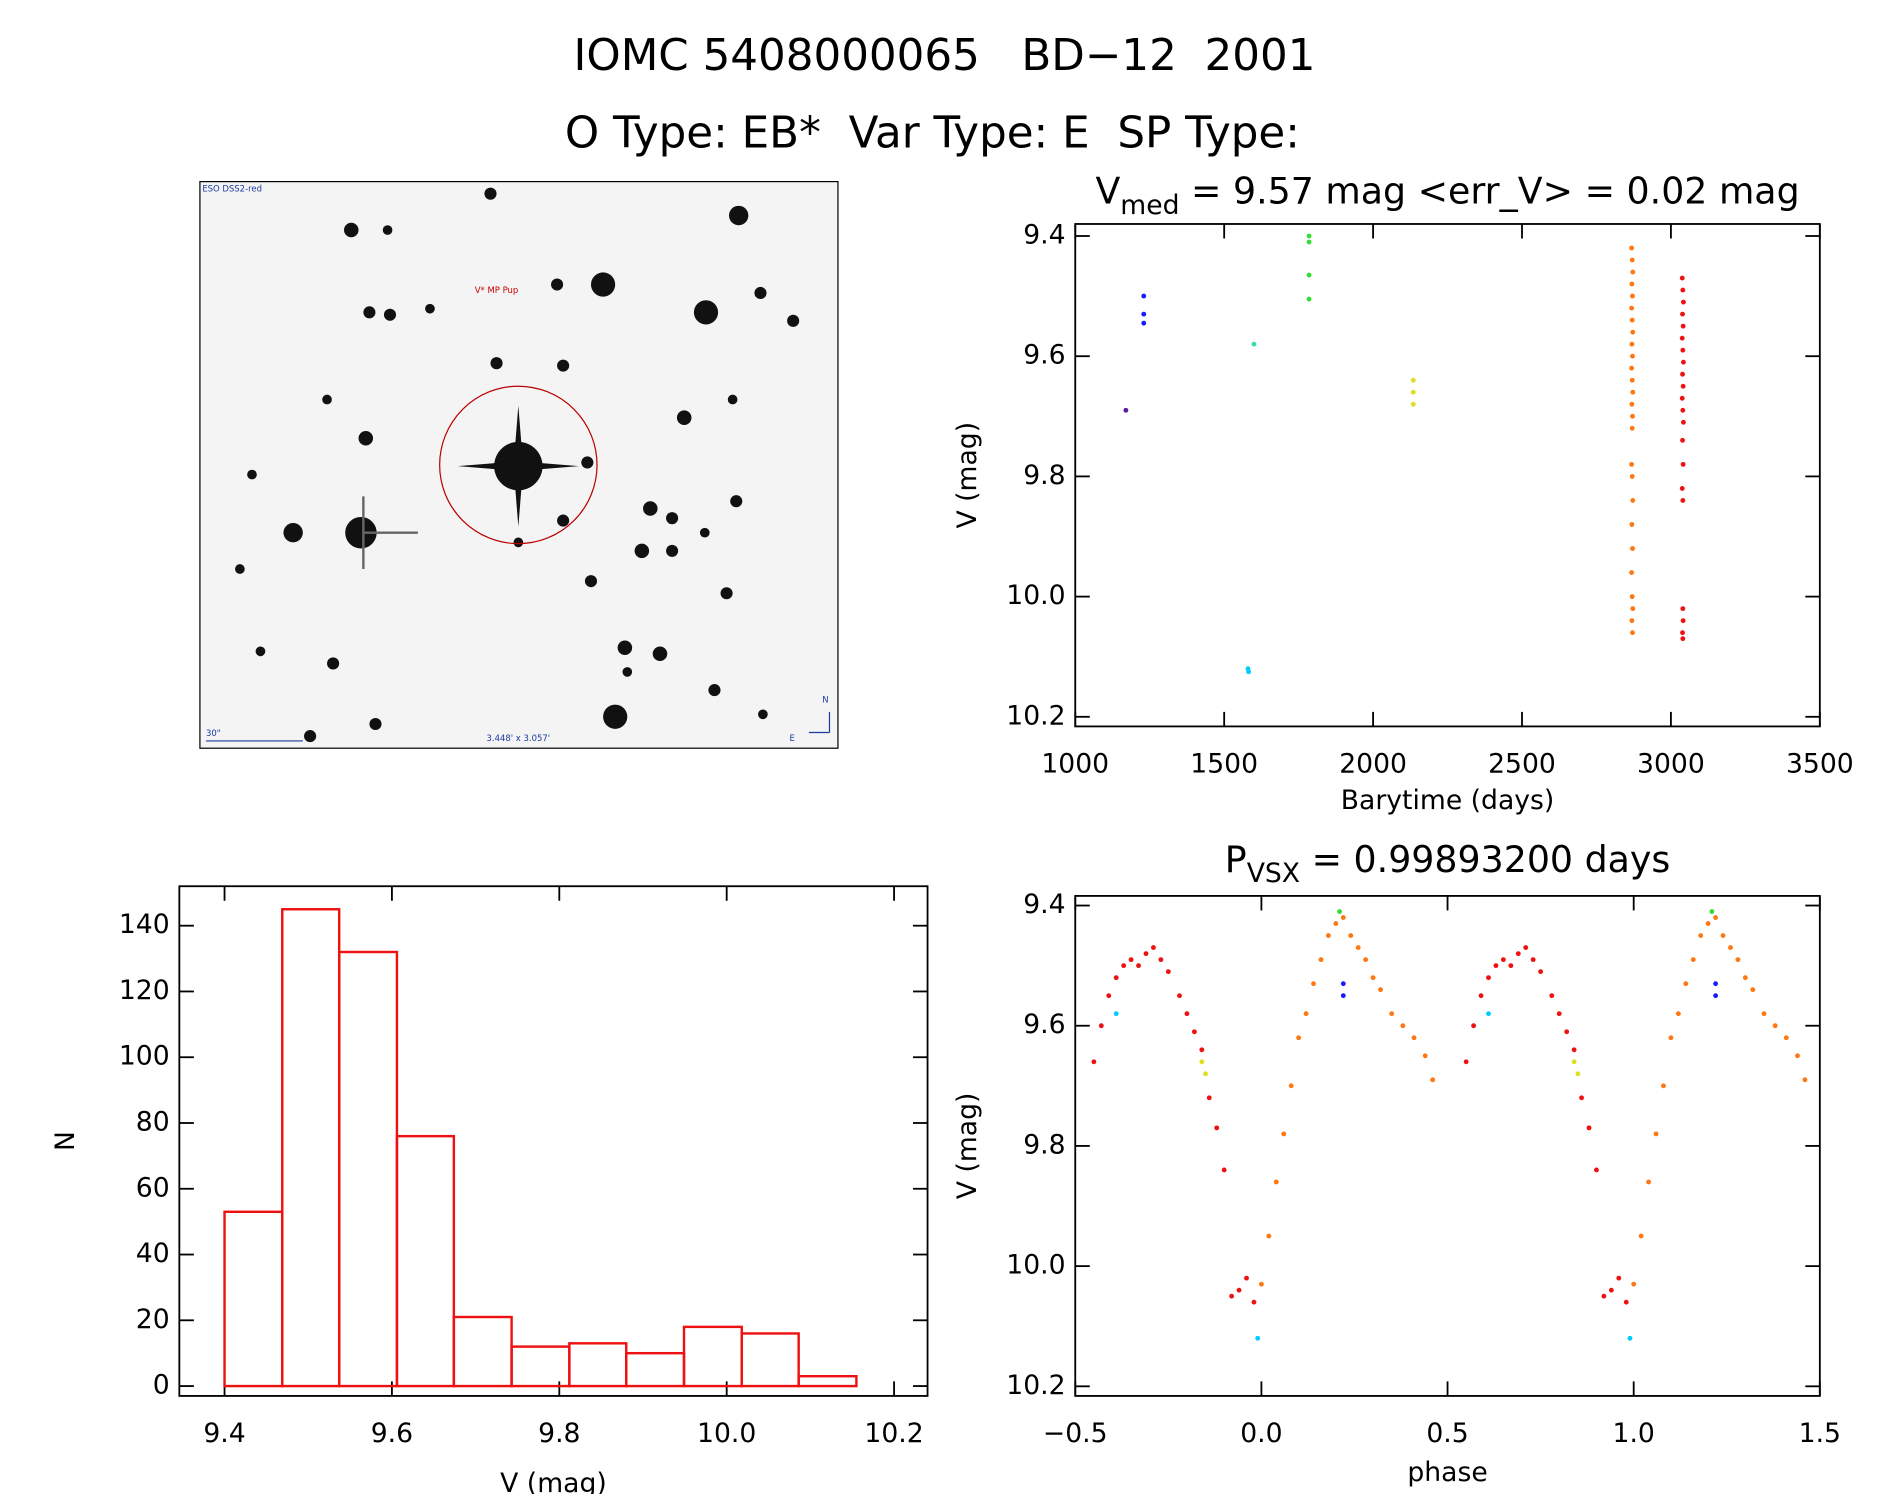 The image size is (1889, 1494). Describe the element at coordinates (967, 475) in the screenshot. I see `y-axis-label: V (mag)` at that location.